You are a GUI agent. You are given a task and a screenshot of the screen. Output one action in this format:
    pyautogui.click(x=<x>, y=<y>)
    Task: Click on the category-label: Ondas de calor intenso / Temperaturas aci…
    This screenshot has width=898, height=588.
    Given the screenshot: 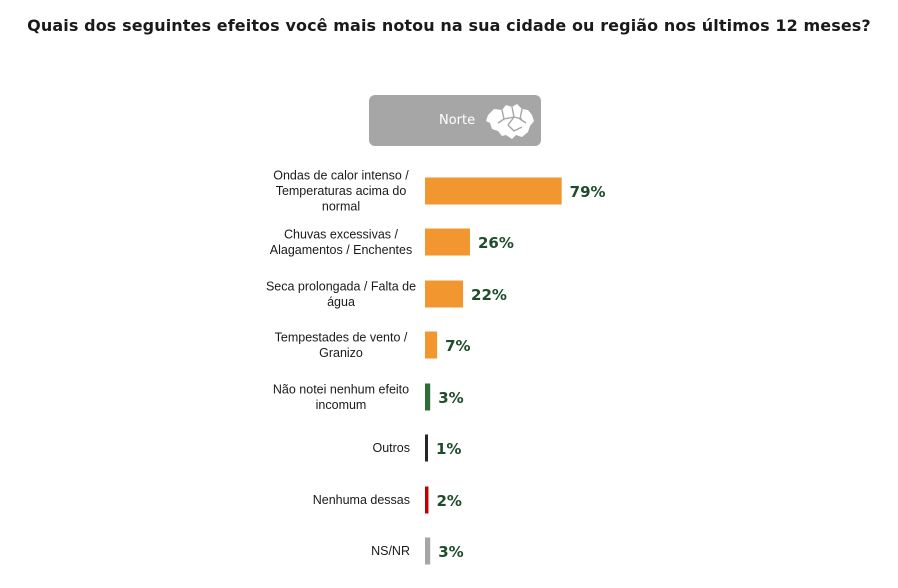 What is the action you would take?
    pyautogui.click(x=341, y=191)
    